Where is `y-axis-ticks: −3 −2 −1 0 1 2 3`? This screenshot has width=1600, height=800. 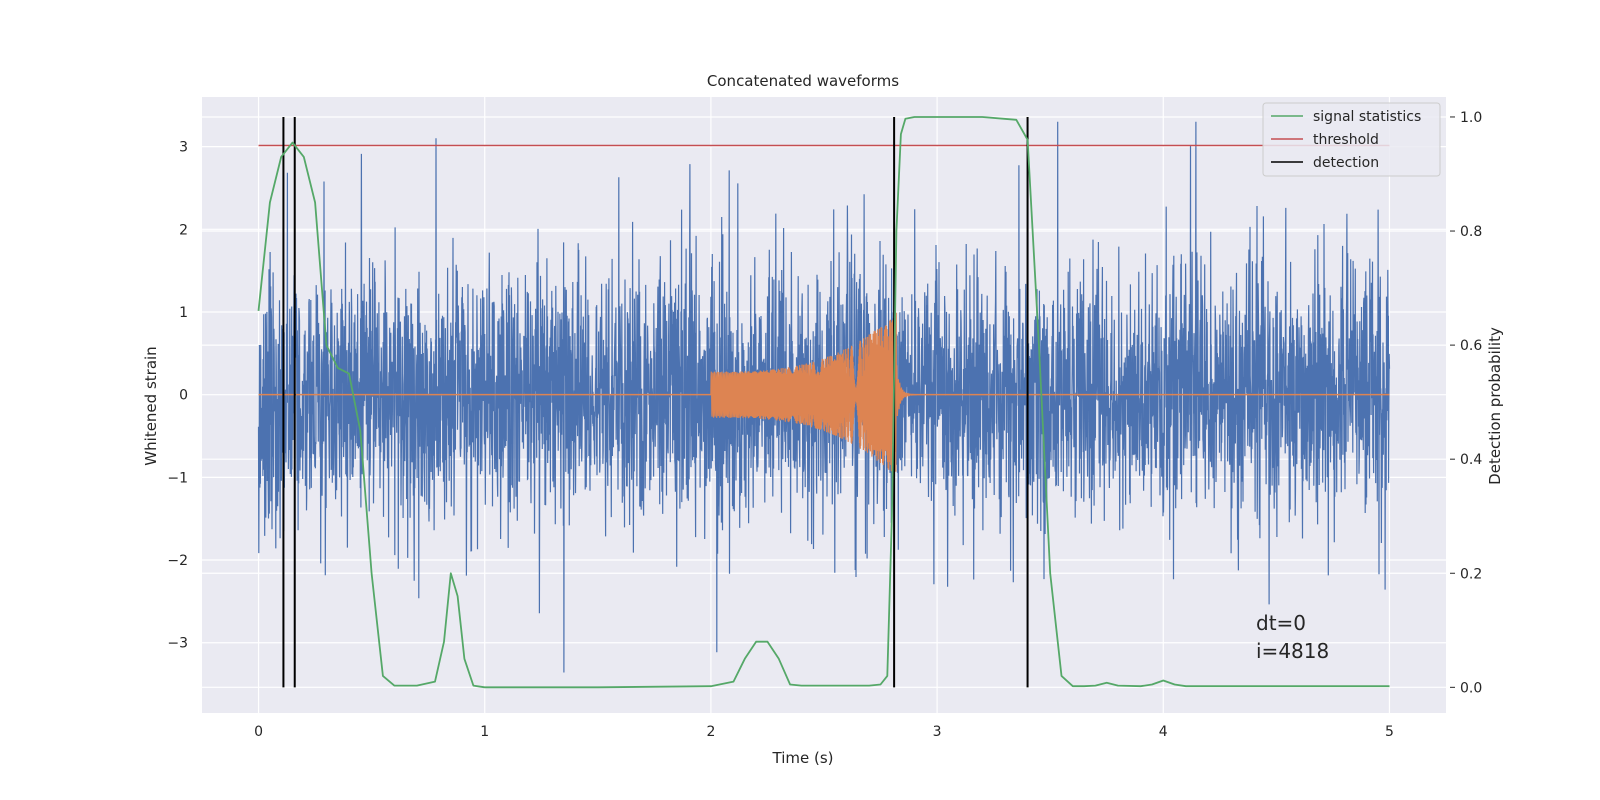 y-axis-ticks: −3 −2 −1 0 1 2 3 is located at coordinates (177, 396).